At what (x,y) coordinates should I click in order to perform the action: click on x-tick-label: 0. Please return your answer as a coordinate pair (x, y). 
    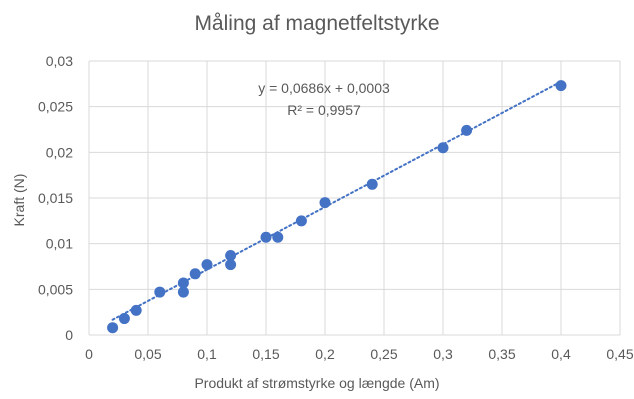
    Looking at the image, I should click on (89, 354).